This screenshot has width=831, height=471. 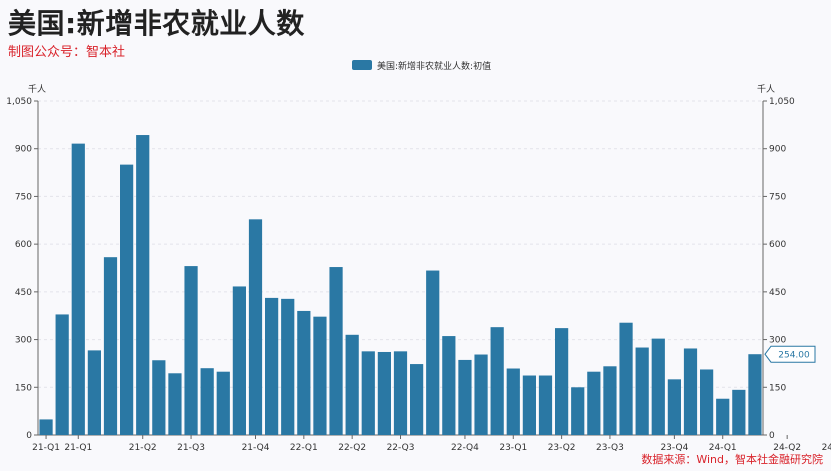 What do you see at coordinates (143, 448) in the screenshot?
I see `x-tick-label: 21-Q2` at bounding box center [143, 448].